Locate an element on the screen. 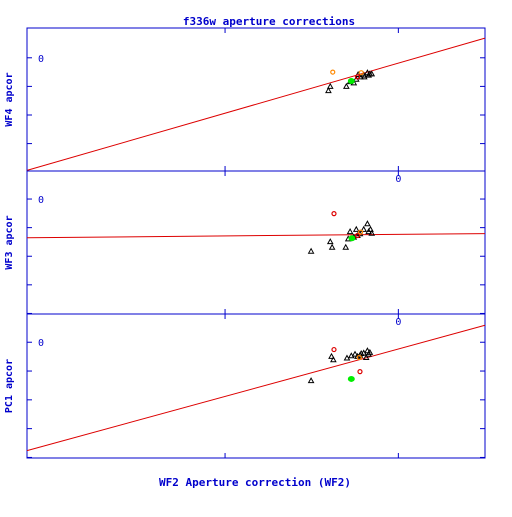  y-axis-label: PC1 apcor is located at coordinates (9, 386).